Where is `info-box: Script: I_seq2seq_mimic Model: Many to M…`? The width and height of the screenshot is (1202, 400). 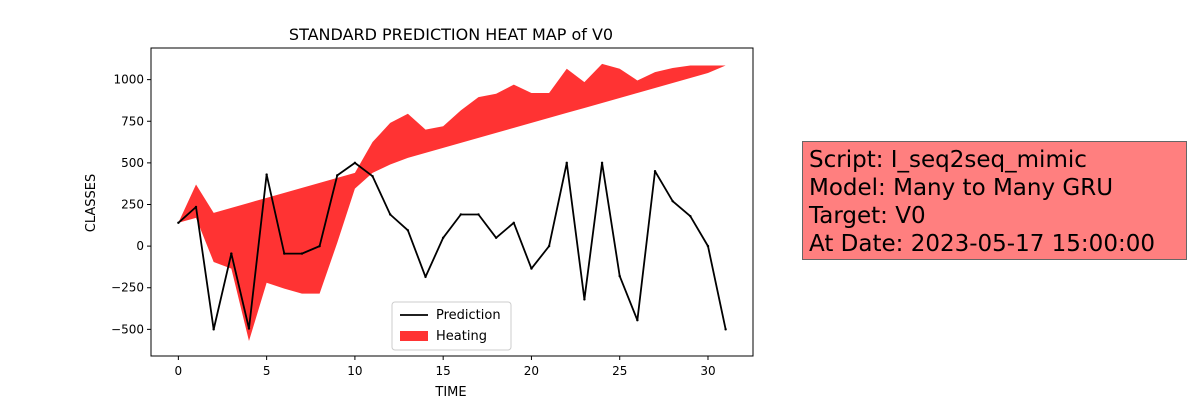 info-box: Script: I_seq2seq_mimic Model: Many to M… is located at coordinates (994, 200).